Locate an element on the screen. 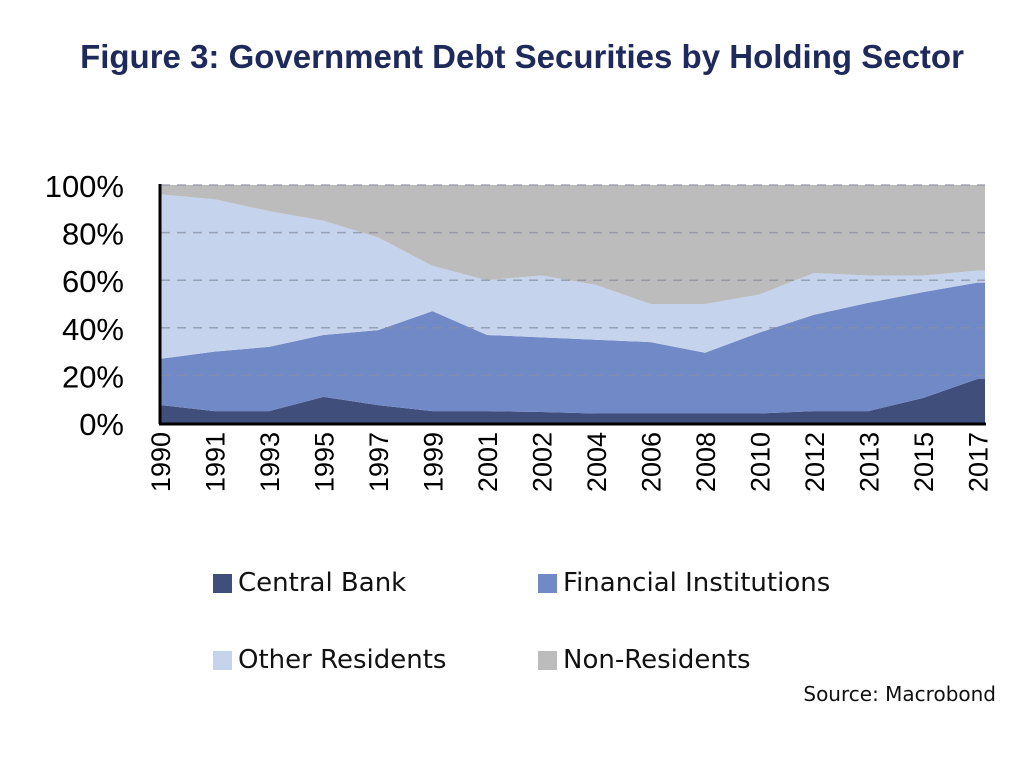 The height and width of the screenshot is (757, 1024). legend-non-residents: Non-Residents is located at coordinates (644, 660).